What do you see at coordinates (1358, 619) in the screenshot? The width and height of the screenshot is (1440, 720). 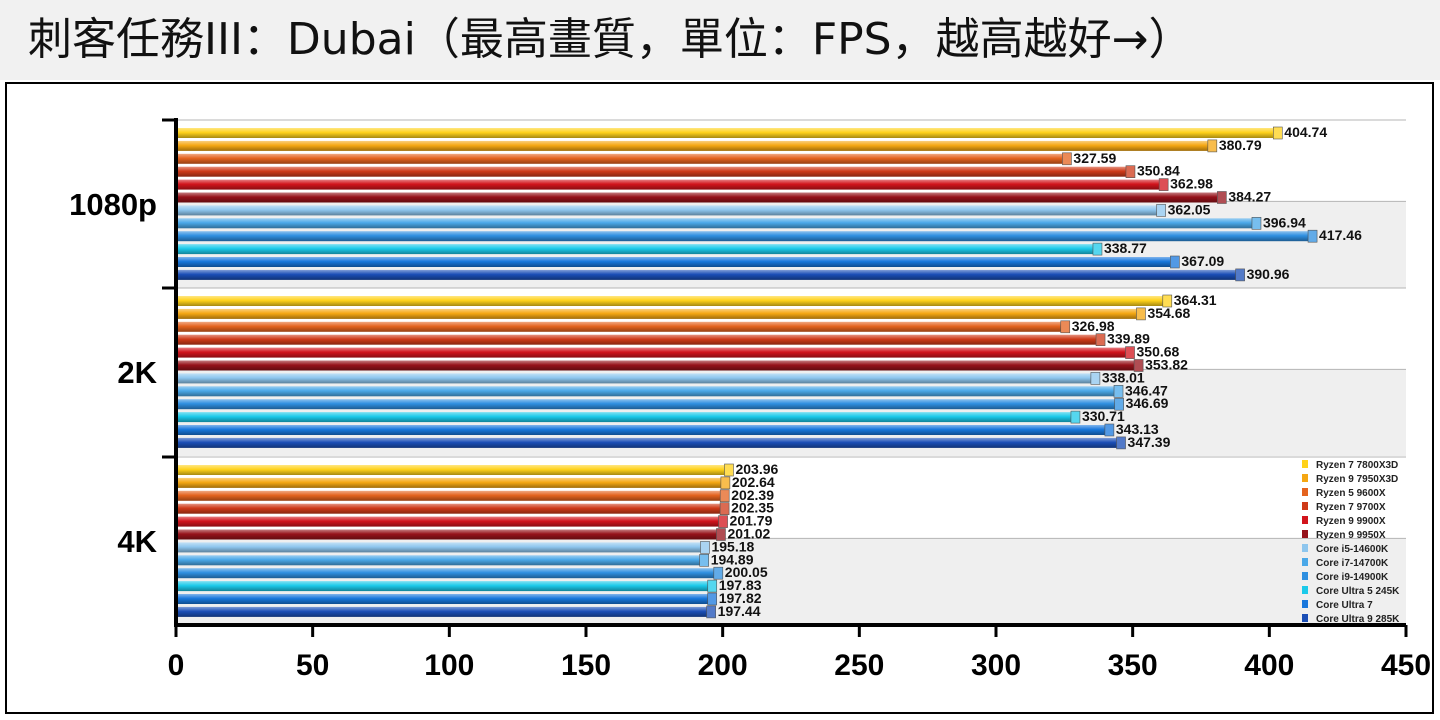 I see `legend-label: Core Ultra 9 285K` at bounding box center [1358, 619].